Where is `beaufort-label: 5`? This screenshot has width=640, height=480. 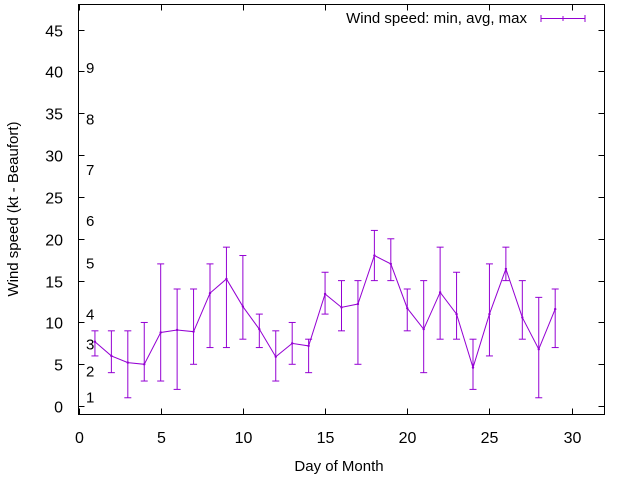 beaufort-label: 5 is located at coordinates (90, 264).